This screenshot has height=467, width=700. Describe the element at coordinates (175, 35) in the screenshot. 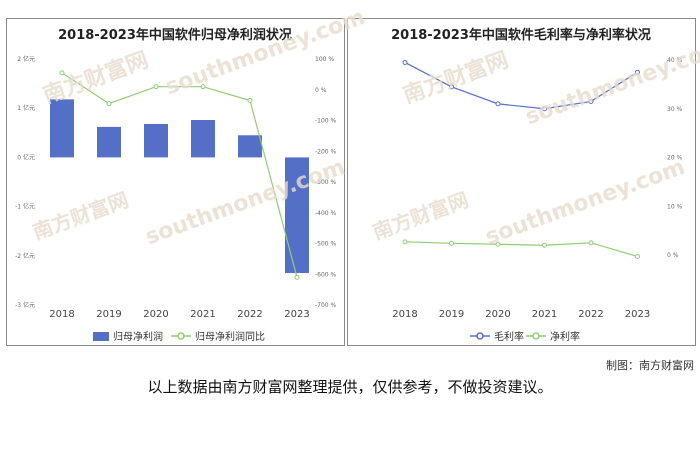

I see `left-chart-title: 2018-2023年中国软件归母净利润状况` at that location.